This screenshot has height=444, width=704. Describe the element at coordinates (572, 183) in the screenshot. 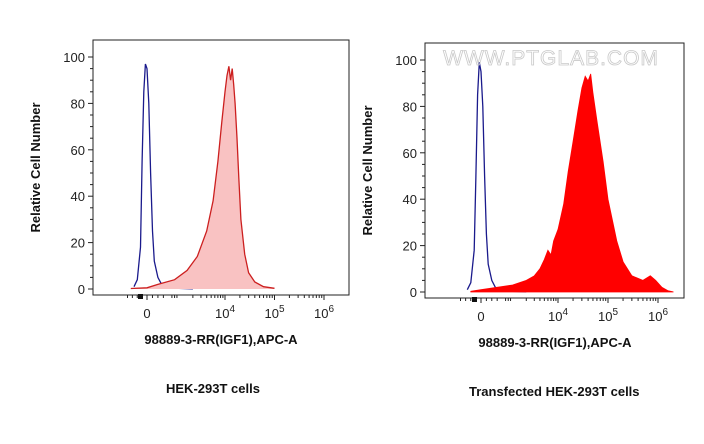

I see `sample-histogram-area` at that location.